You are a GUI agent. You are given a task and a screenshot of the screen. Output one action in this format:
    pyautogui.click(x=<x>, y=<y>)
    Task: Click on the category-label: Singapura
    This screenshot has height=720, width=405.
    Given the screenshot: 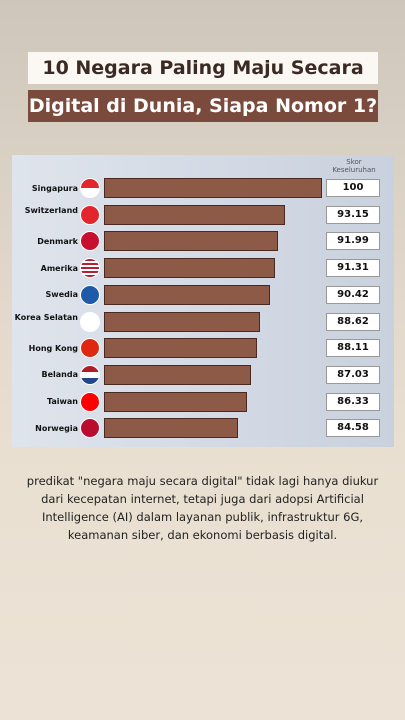 What is the action you would take?
    pyautogui.click(x=54, y=188)
    